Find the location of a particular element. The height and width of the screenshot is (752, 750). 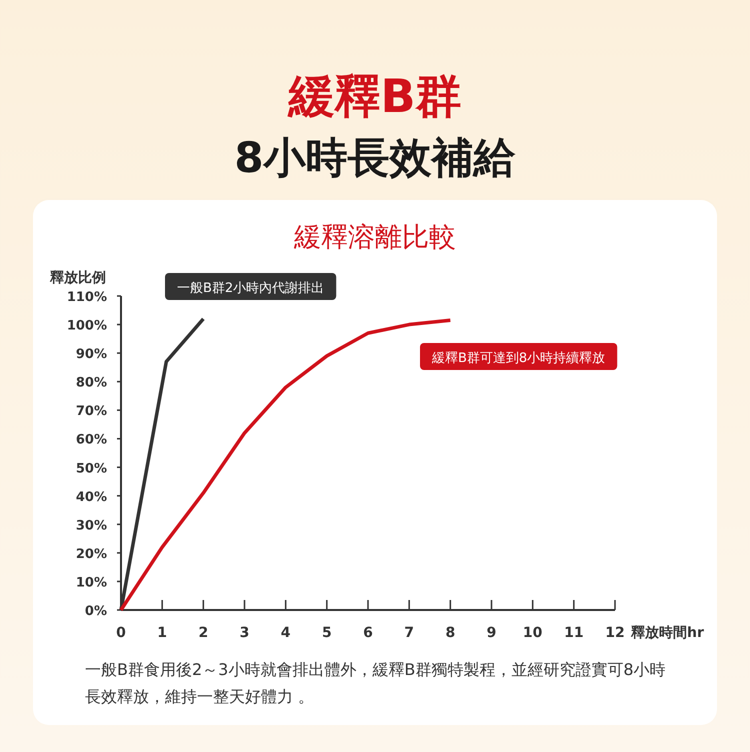

y-tick-label: 10% is located at coordinates (91, 582).